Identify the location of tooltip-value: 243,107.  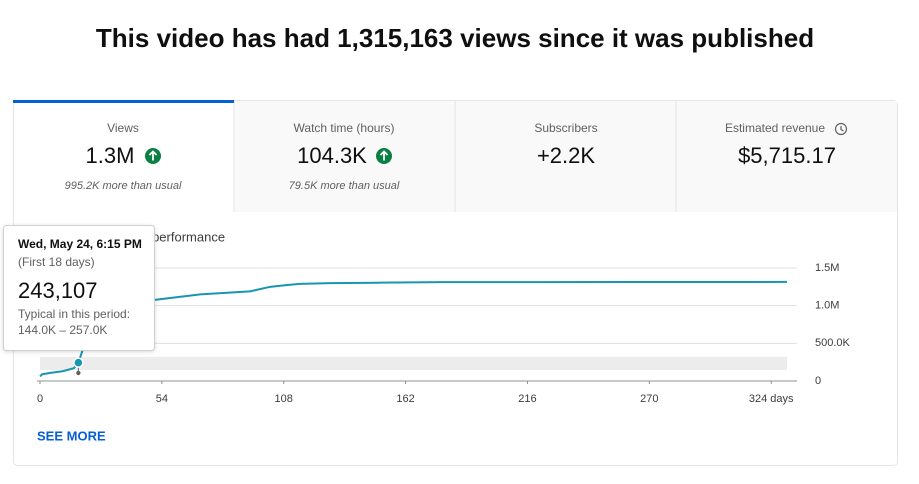
(58, 290).